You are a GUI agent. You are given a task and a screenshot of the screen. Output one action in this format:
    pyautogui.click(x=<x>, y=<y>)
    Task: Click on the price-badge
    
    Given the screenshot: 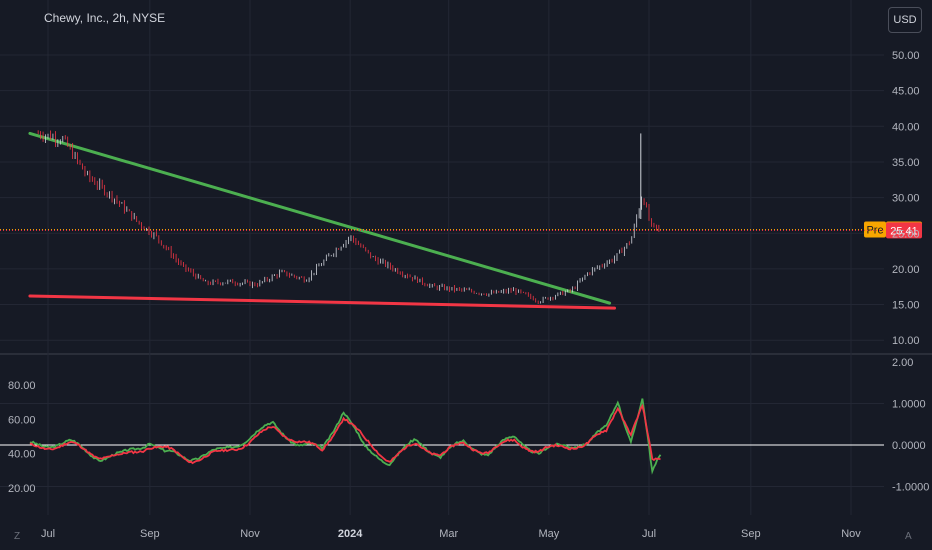 What is the action you would take?
    pyautogui.click(x=904, y=230)
    